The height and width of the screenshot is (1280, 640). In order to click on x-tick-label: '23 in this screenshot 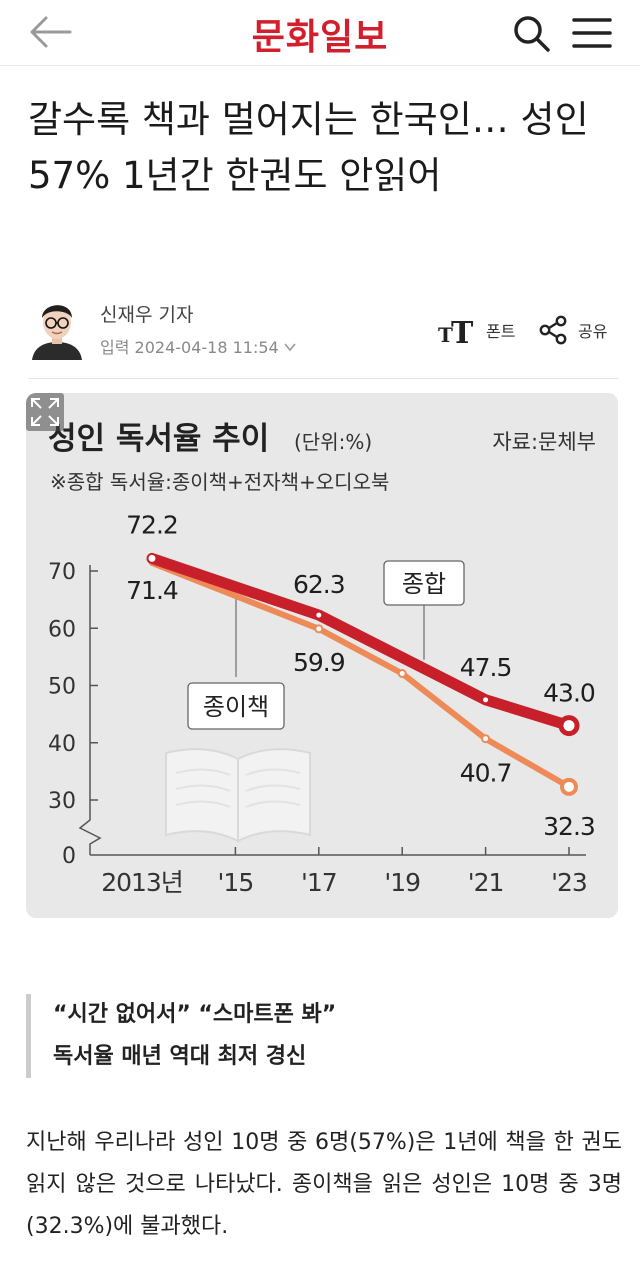, I will do `click(569, 882)`.